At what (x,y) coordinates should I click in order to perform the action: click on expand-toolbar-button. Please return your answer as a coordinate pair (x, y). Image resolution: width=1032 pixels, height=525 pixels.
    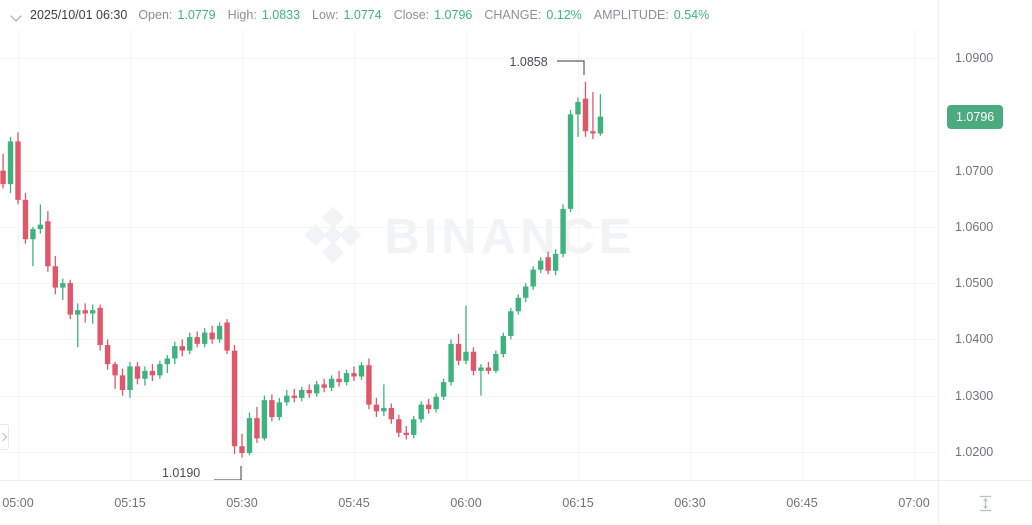
    Looking at the image, I should click on (4, 437).